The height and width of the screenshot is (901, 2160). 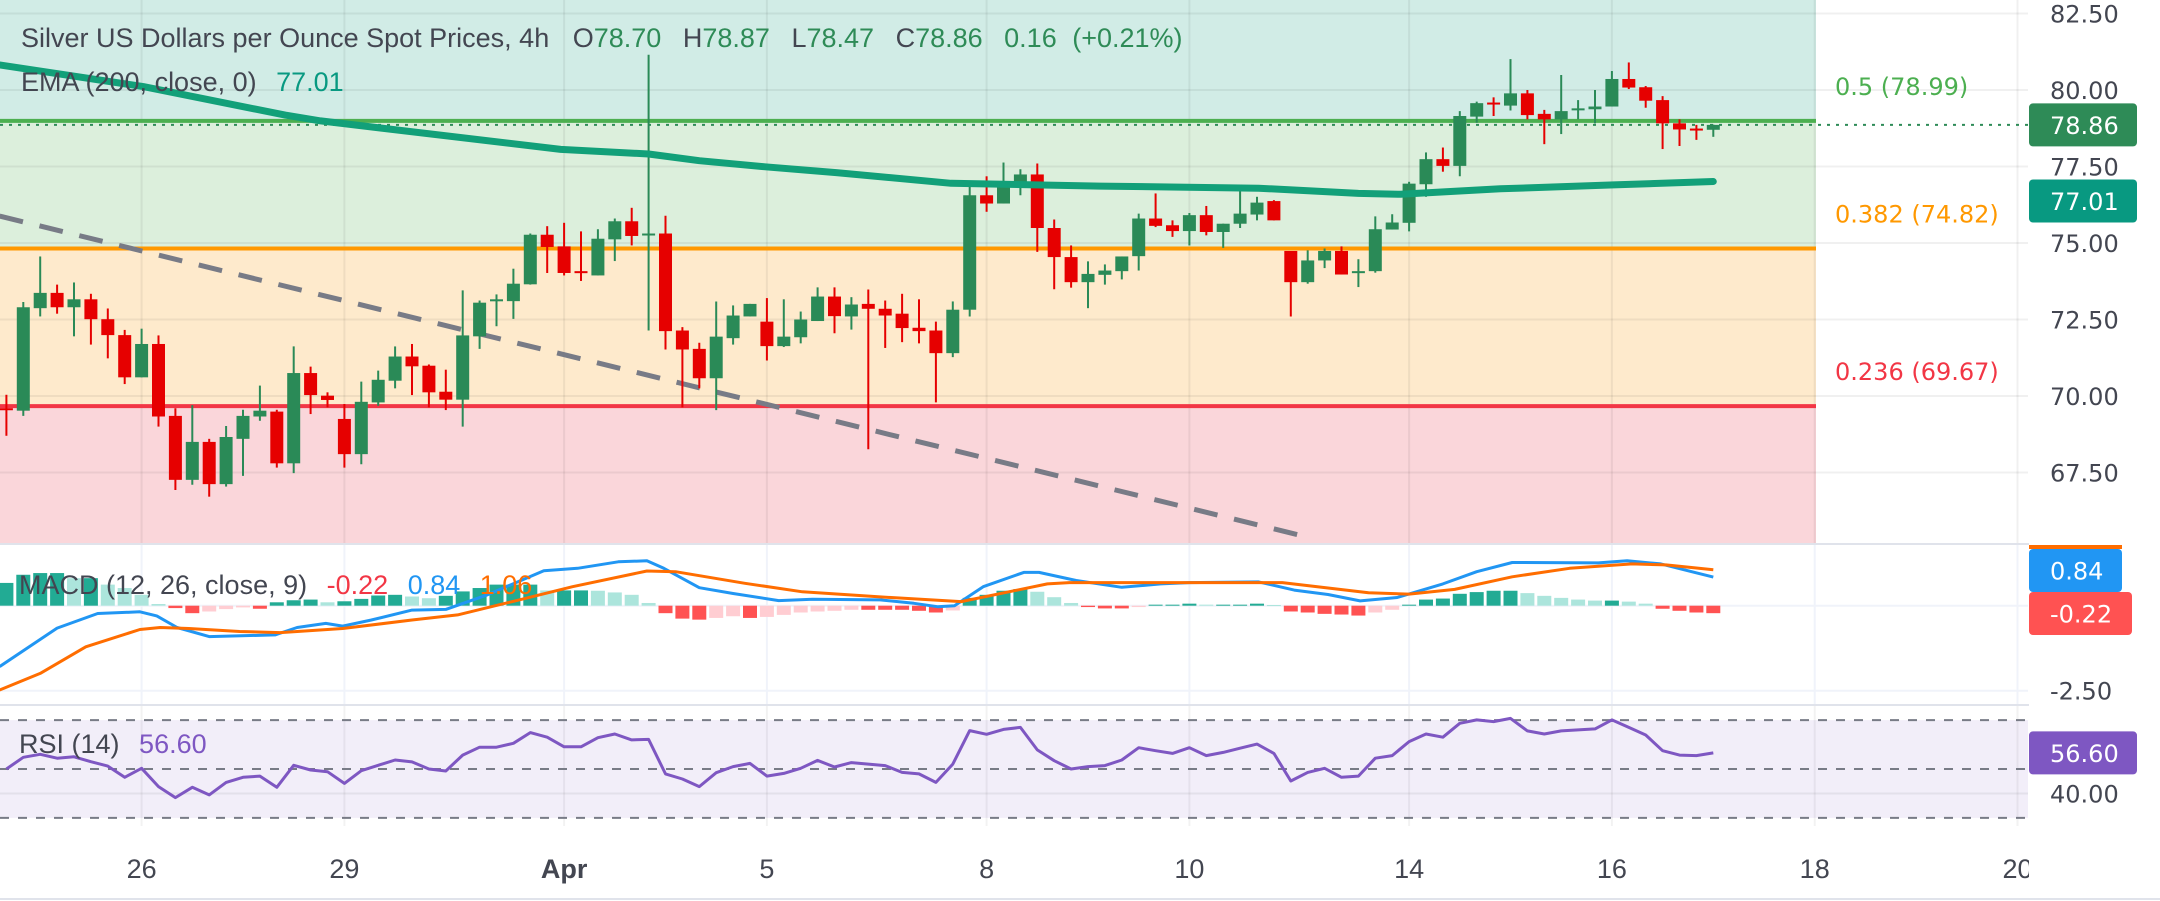 I want to click on high-label: H, so click(x=693, y=38).